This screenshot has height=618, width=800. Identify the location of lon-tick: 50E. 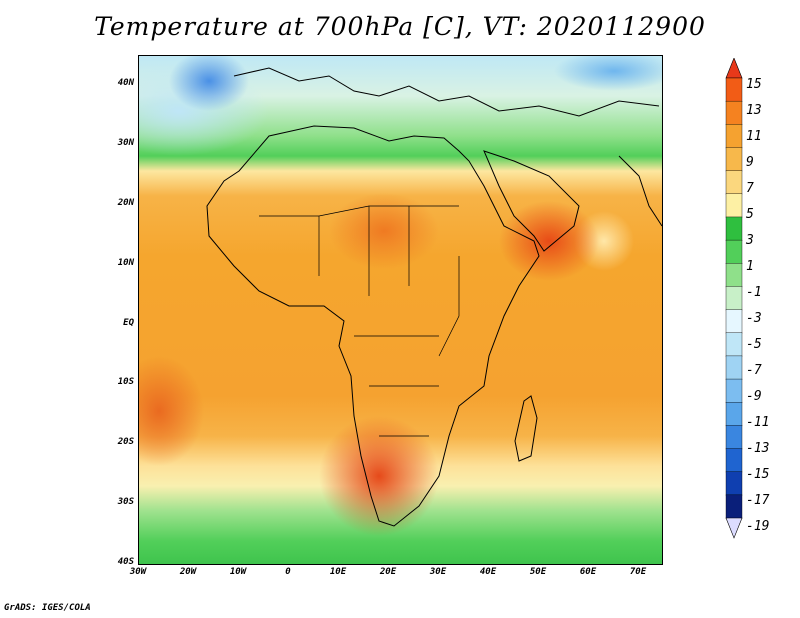
(538, 572).